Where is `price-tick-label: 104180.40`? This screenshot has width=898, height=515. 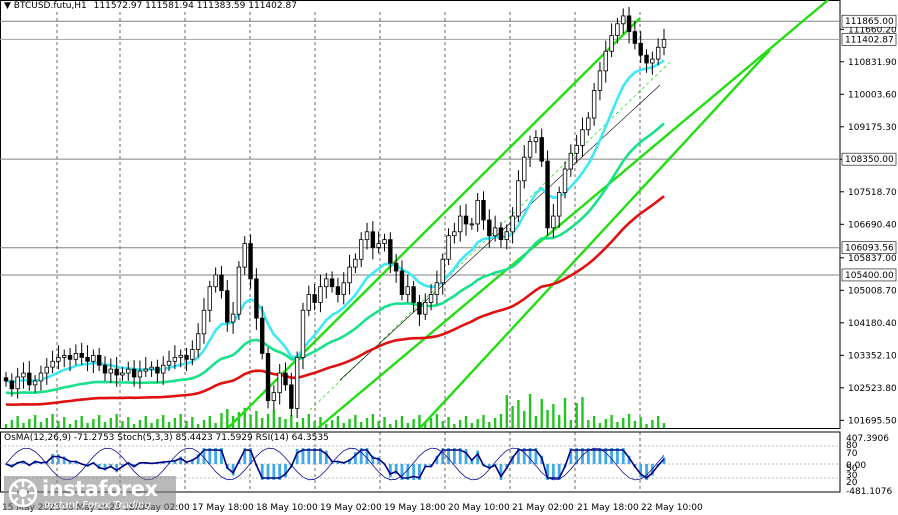
price-tick-label: 104180.40 is located at coordinates (872, 324).